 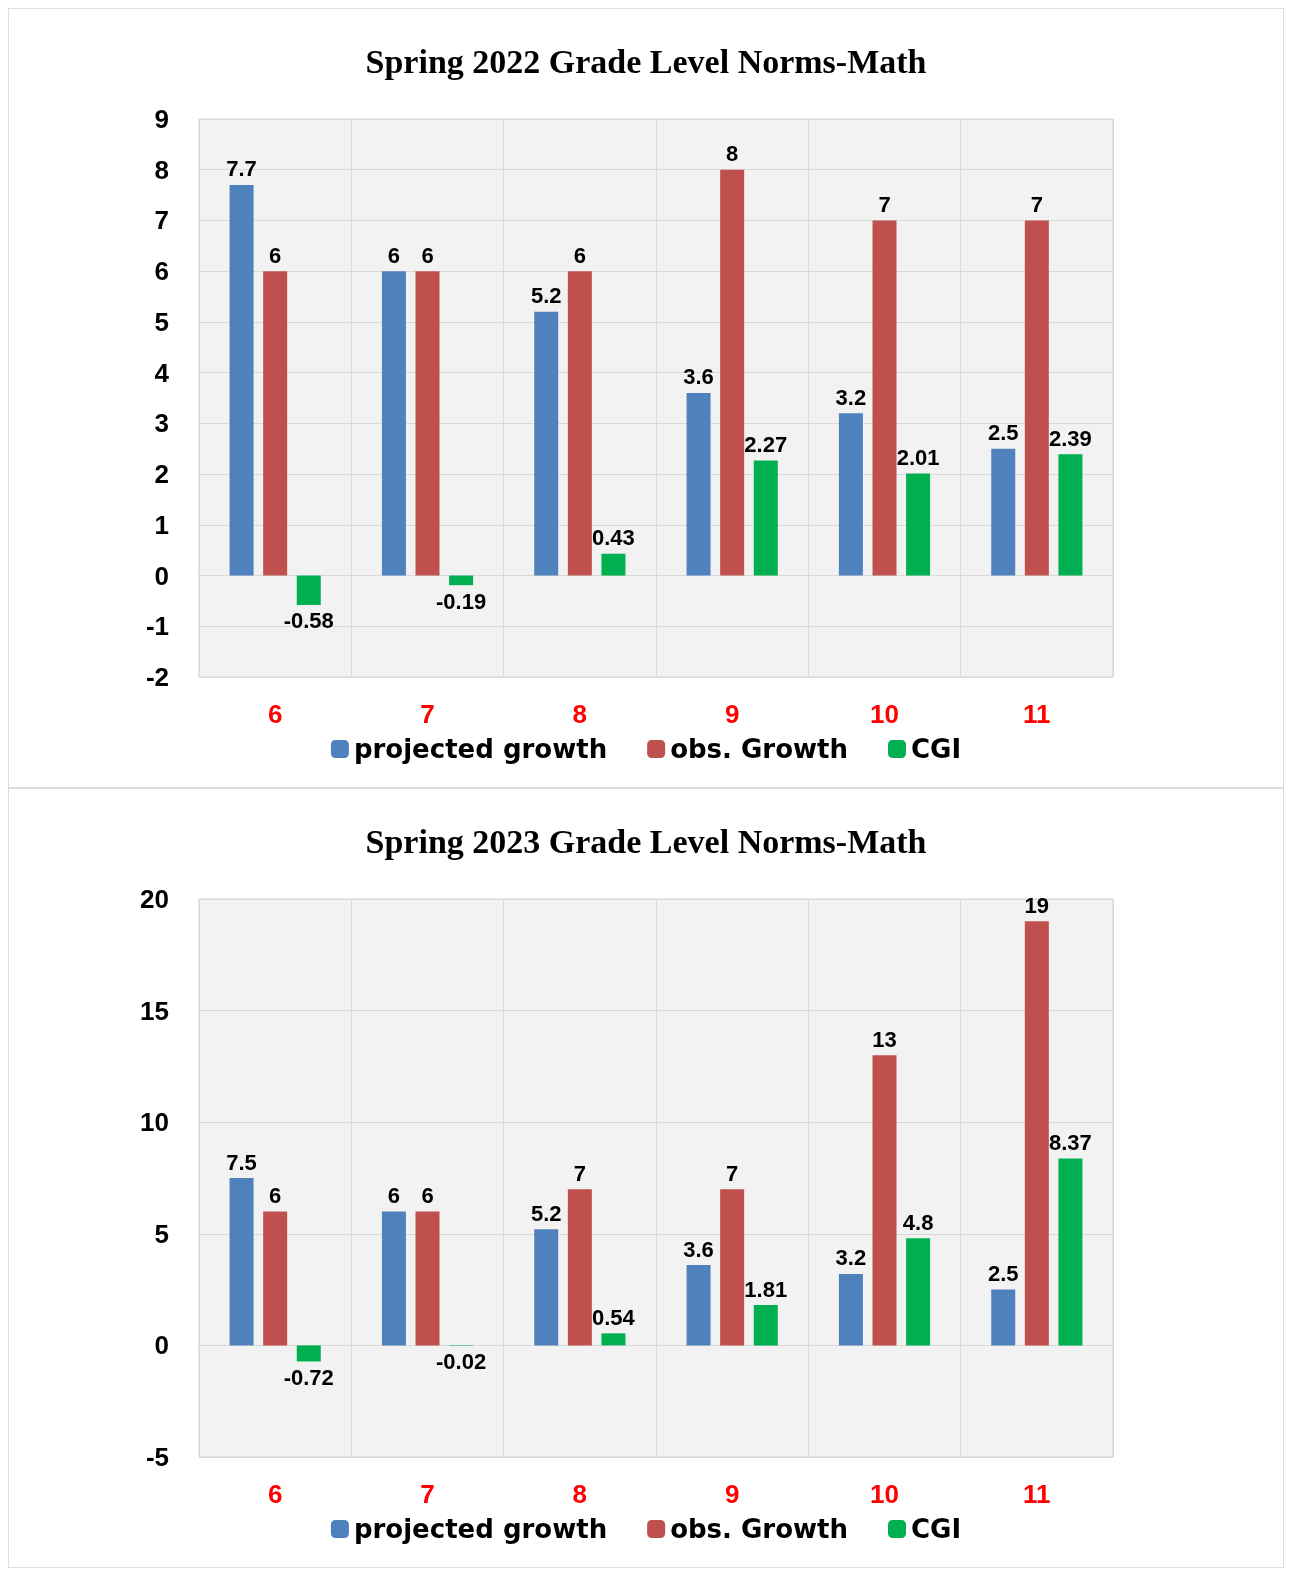 I want to click on y-tick-label: -5, so click(x=157, y=1457).